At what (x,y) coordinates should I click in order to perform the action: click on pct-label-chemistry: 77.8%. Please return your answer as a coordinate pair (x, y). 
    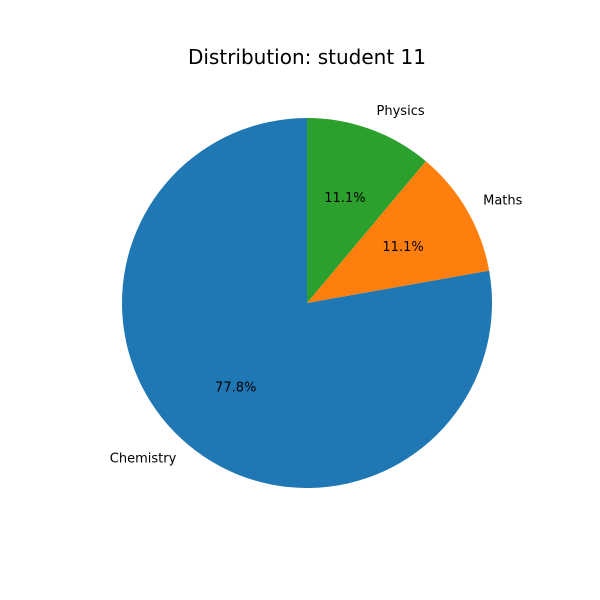
    Looking at the image, I should click on (235, 388).